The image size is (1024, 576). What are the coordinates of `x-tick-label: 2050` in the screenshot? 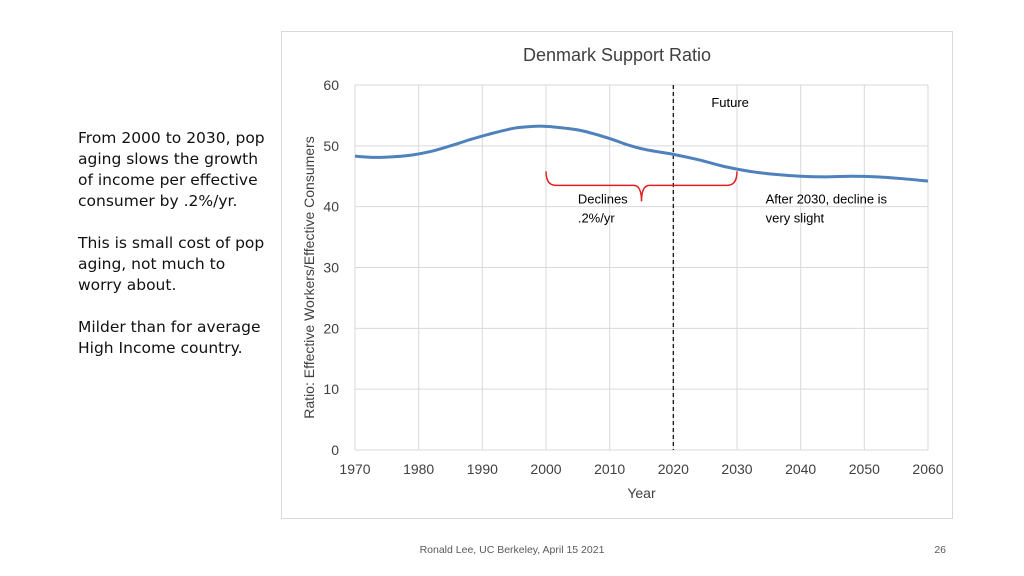 It's located at (864, 469).